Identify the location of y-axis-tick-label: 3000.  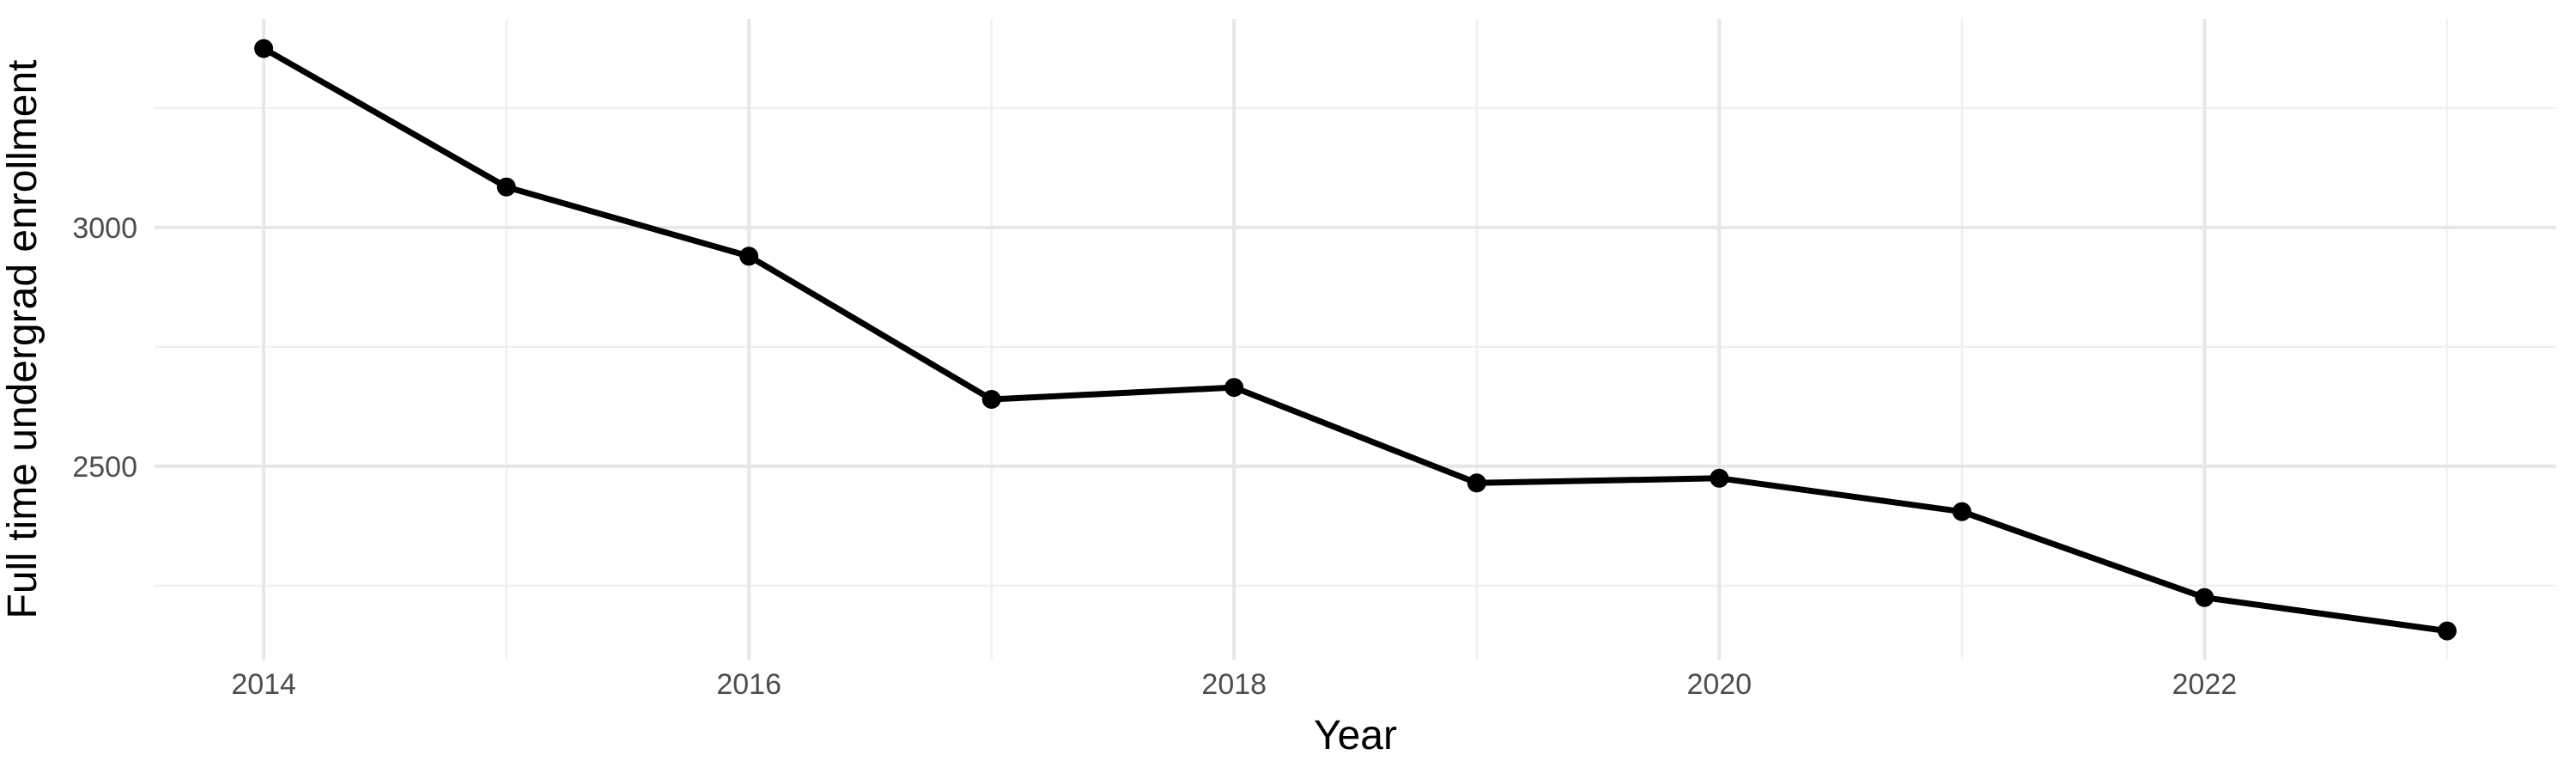
(104, 228).